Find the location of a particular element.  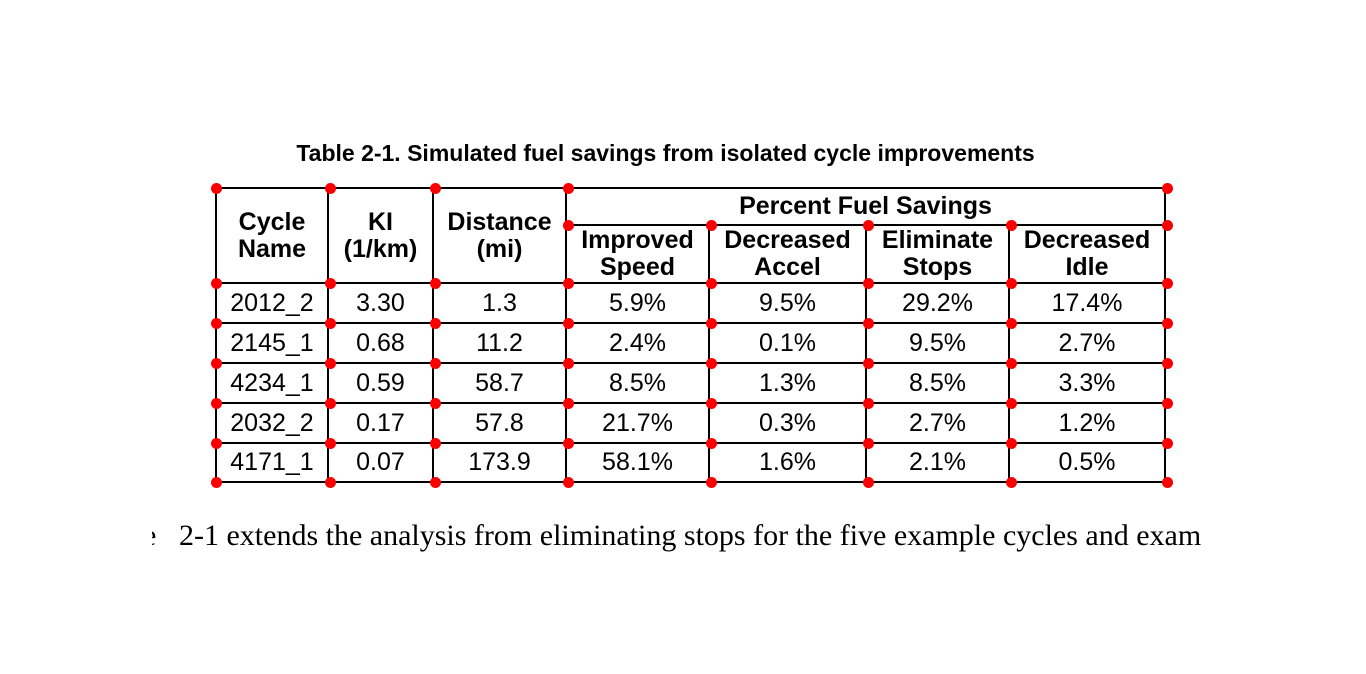

cell-cycle-name: 2012_2 is located at coordinates (272, 303).